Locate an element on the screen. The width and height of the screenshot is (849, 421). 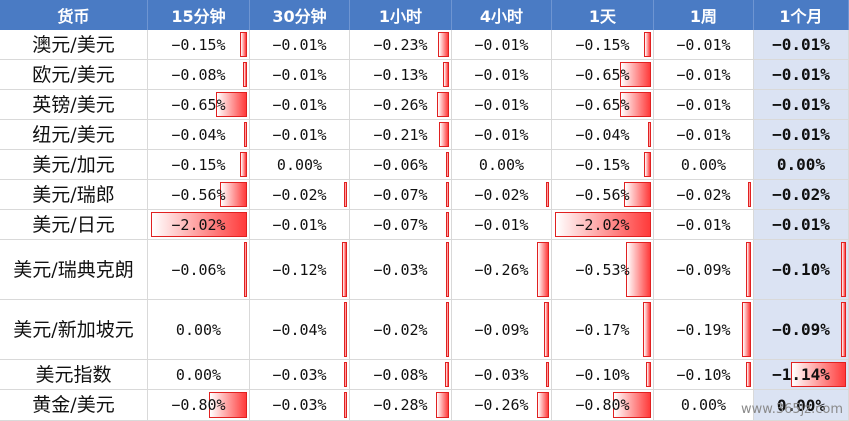
change-cell: −0.21% is located at coordinates (401, 135).